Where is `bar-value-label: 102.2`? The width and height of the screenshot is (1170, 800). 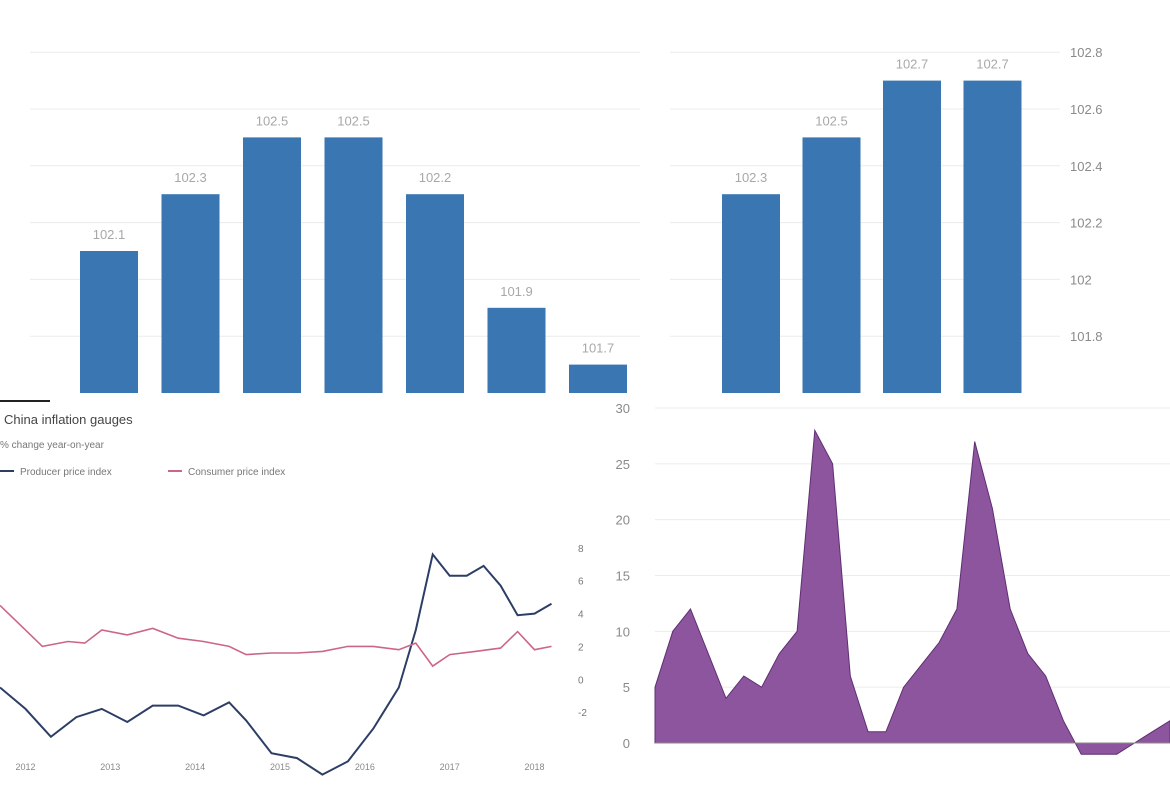
bar-value-label: 102.2 is located at coordinates (435, 177).